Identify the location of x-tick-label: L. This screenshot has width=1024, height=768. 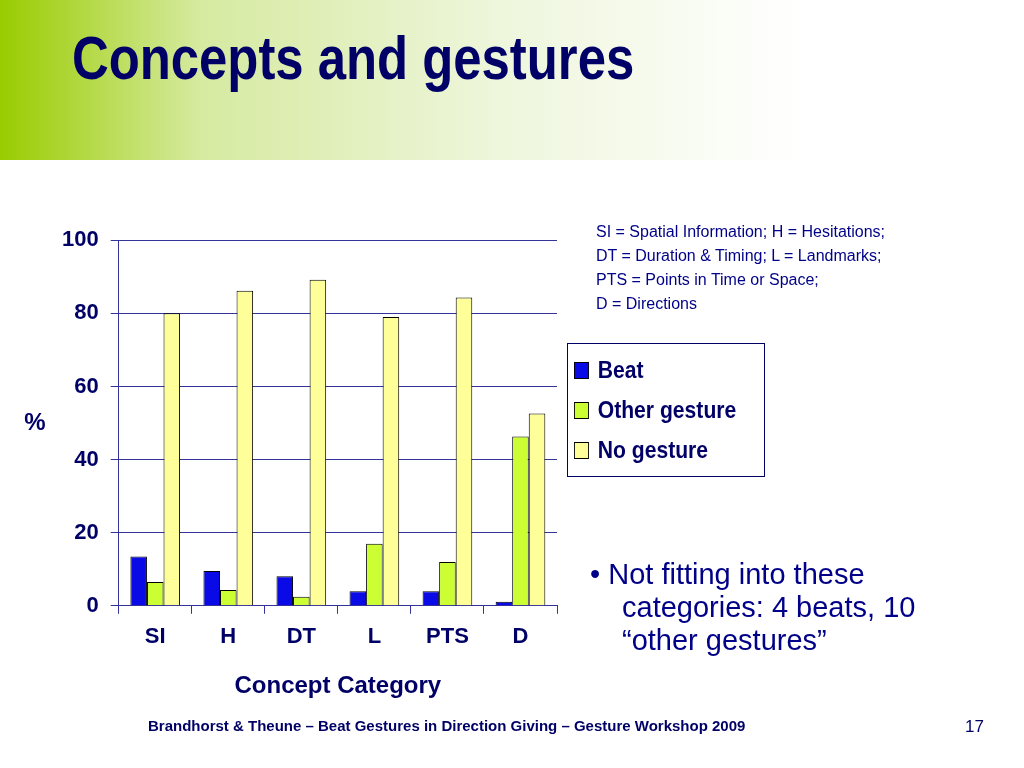
(374, 636).